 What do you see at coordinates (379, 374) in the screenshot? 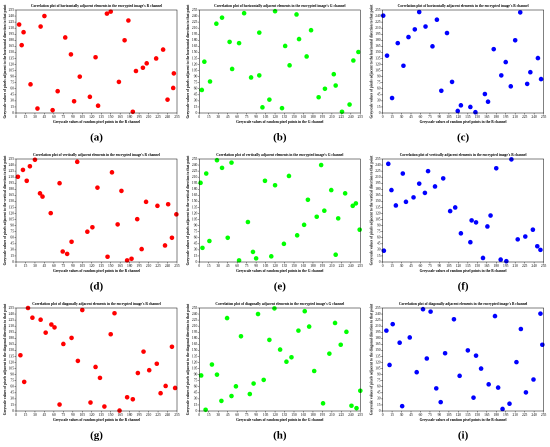
I see `y-tick-label: 90` at bounding box center [379, 374].